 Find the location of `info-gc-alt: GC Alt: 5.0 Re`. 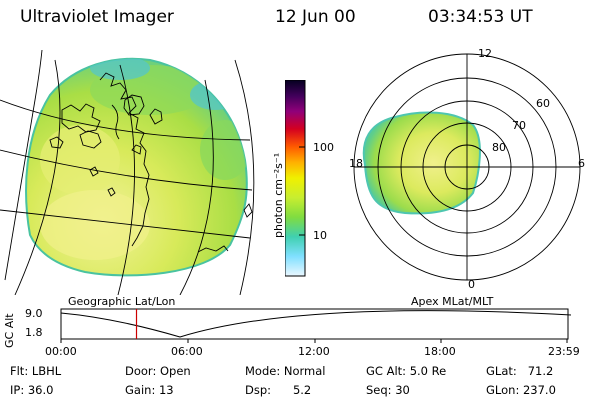

info-gc-alt: GC Alt: 5.0 Re is located at coordinates (406, 371).